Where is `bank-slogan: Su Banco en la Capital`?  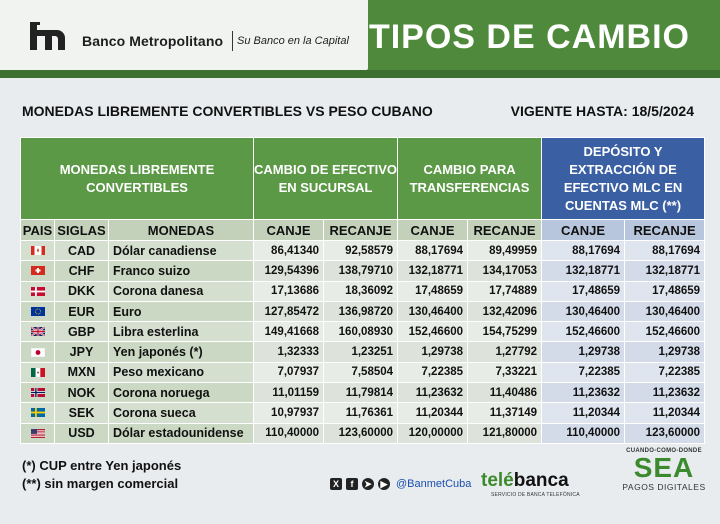
bank-slogan: Su Banco en la Capital is located at coordinates (293, 41).